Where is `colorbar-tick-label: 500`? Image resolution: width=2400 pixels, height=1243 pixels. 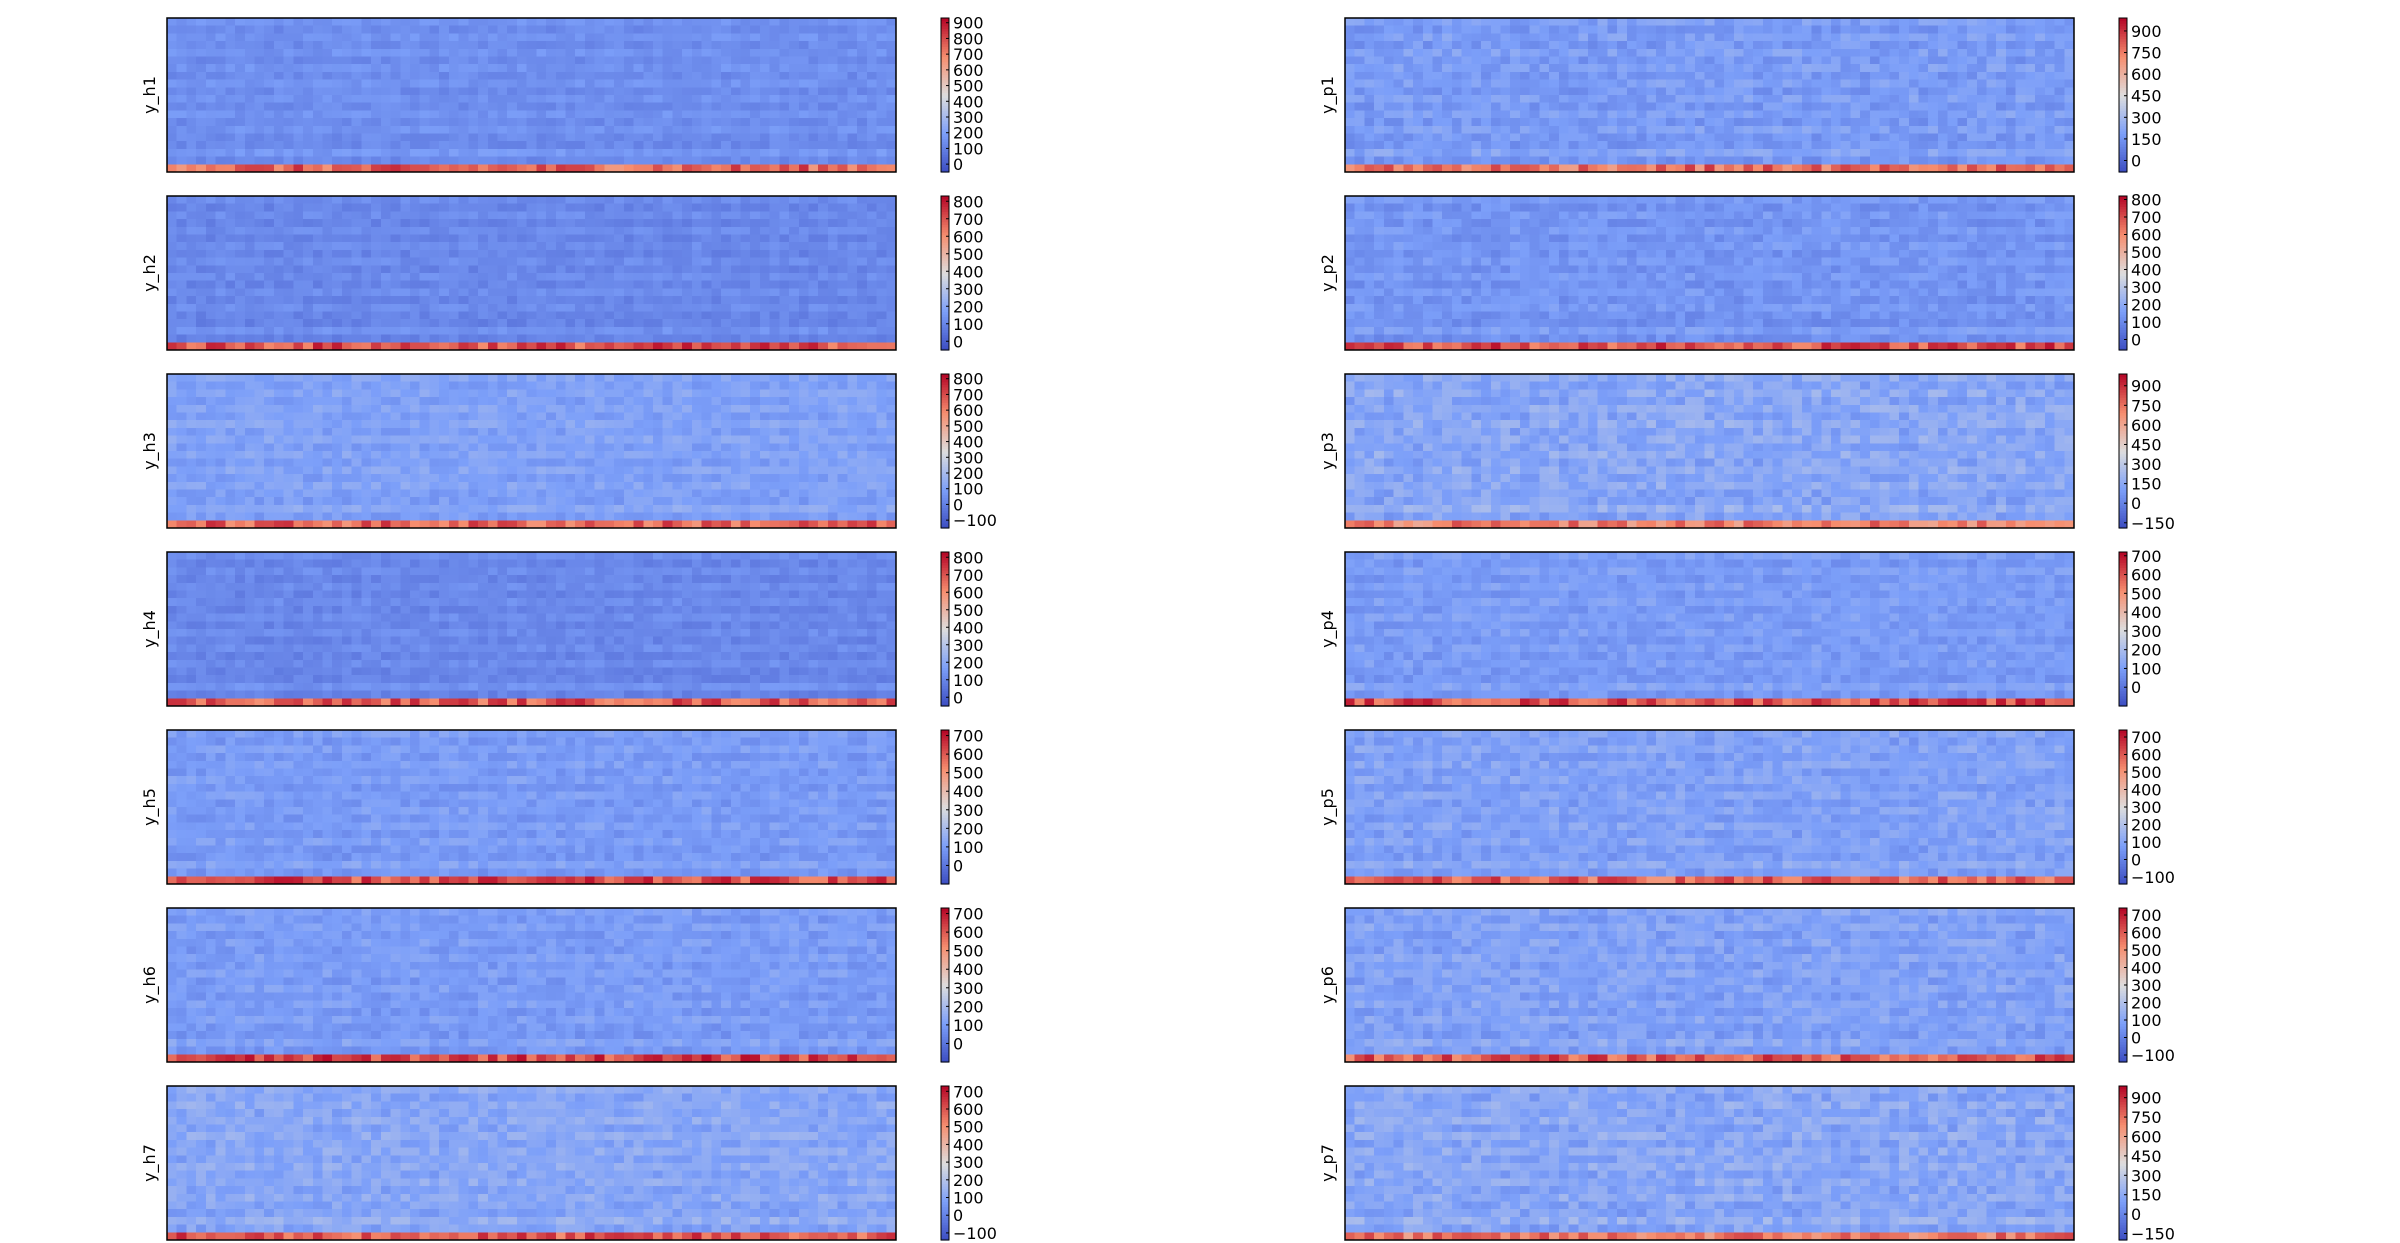 colorbar-tick-label: 500 is located at coordinates (968, 254).